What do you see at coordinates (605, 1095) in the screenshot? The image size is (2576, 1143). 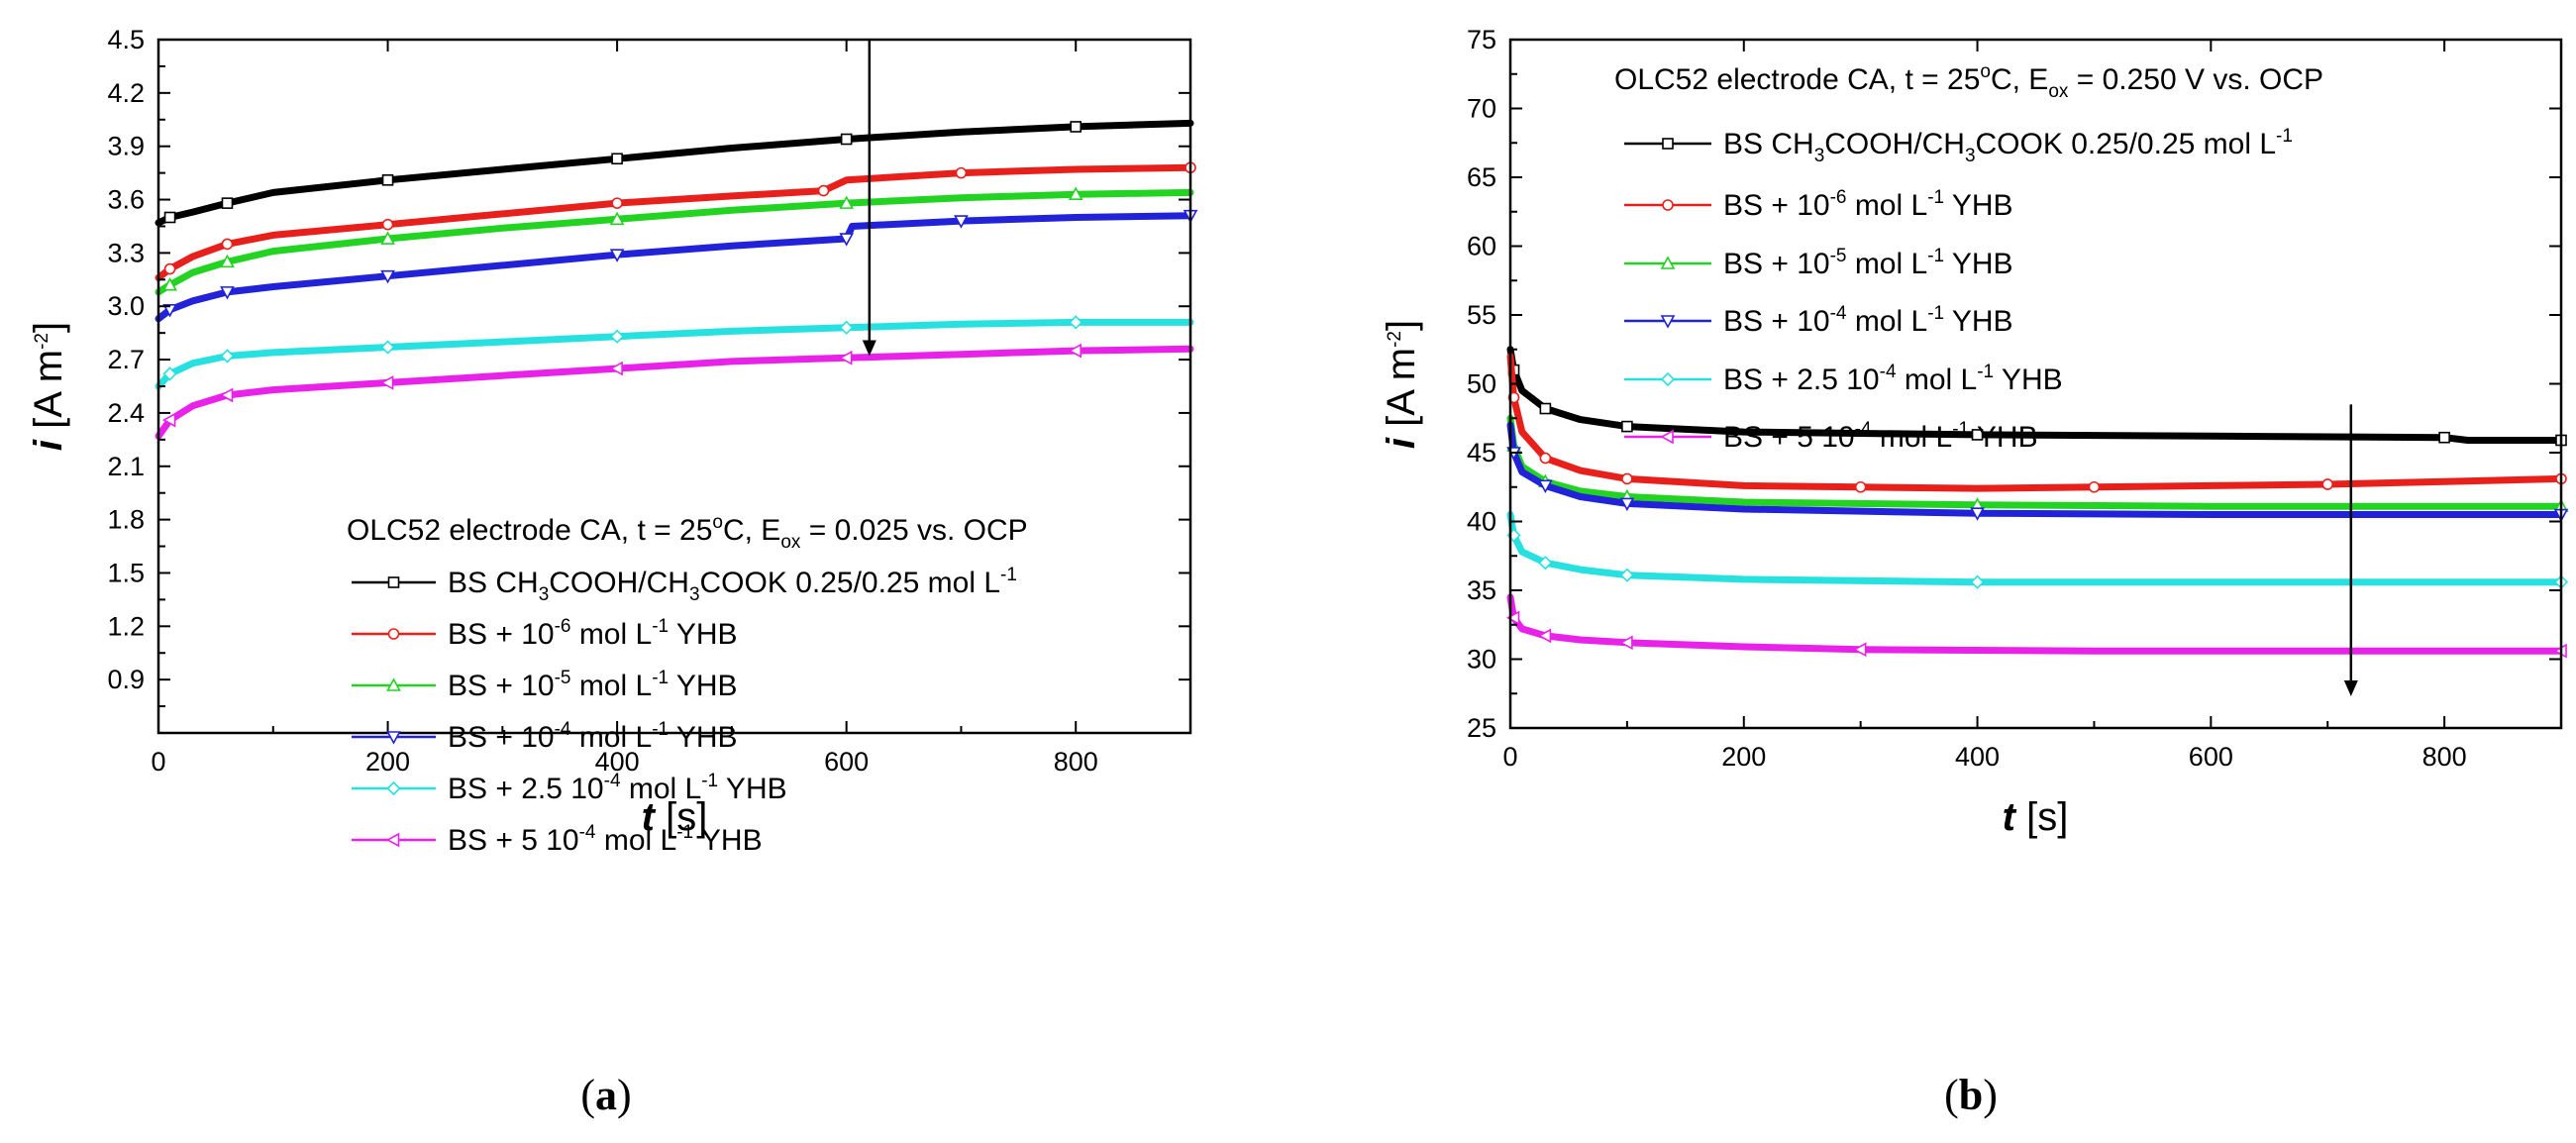 I see `panel-caption-a: (a)` at bounding box center [605, 1095].